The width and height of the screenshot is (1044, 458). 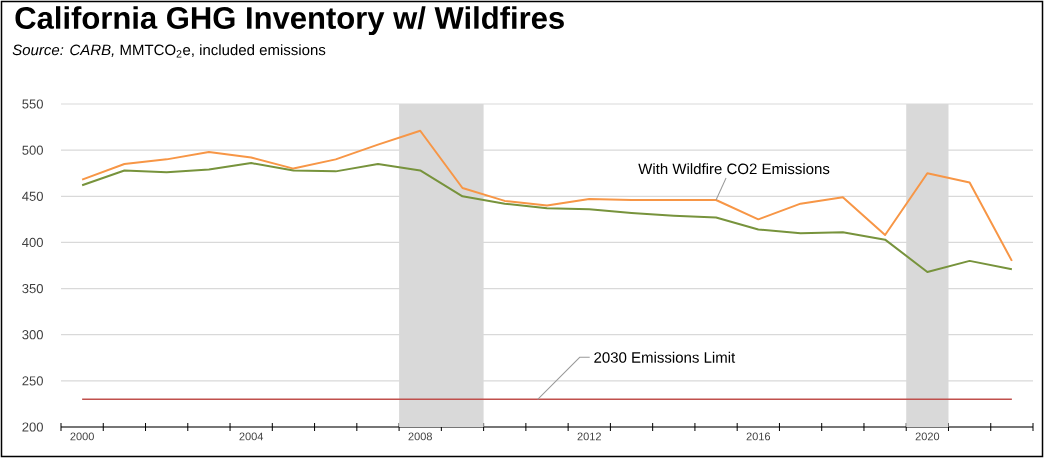 I want to click on x-tick-label: 2008, so click(x=420, y=436).